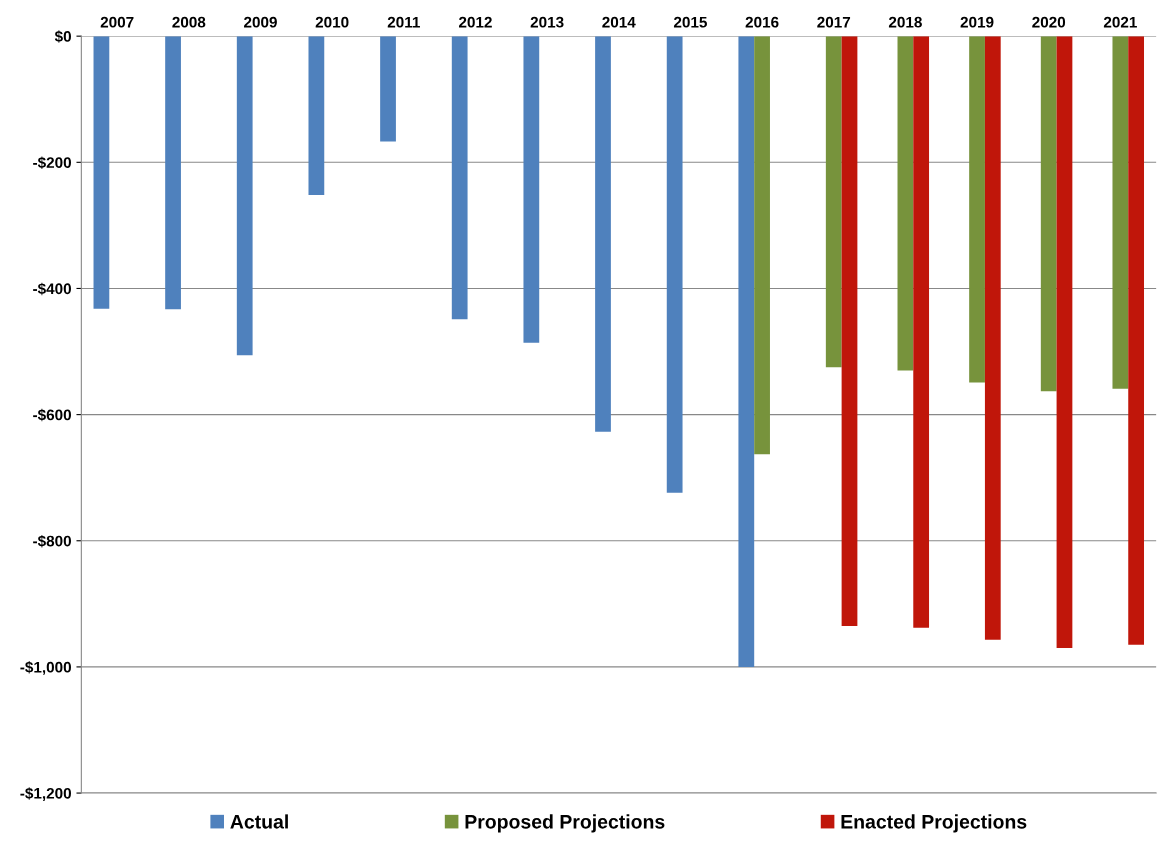 The image size is (1162, 841). Describe the element at coordinates (332, 22) in the screenshot. I see `x-tick-label: 2010` at that location.